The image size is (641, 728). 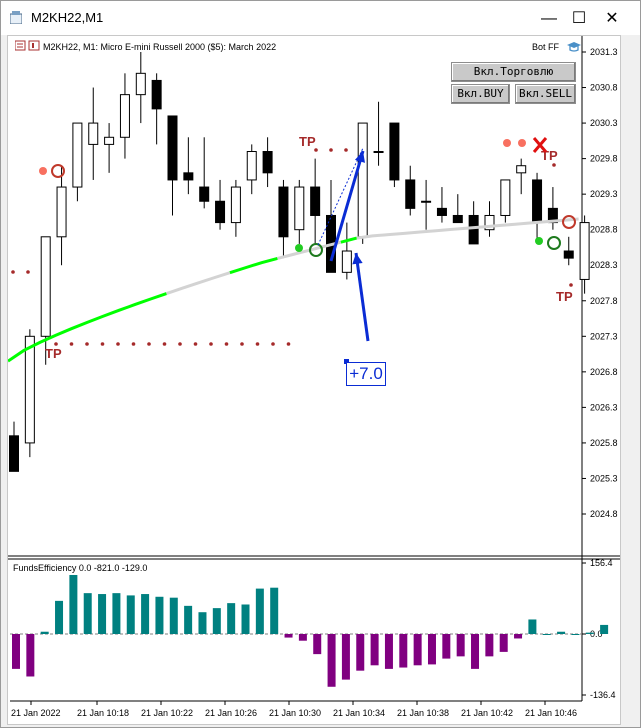 What do you see at coordinates (604, 478) in the screenshot?
I see `price-tick-label: 2025.3` at bounding box center [604, 478].